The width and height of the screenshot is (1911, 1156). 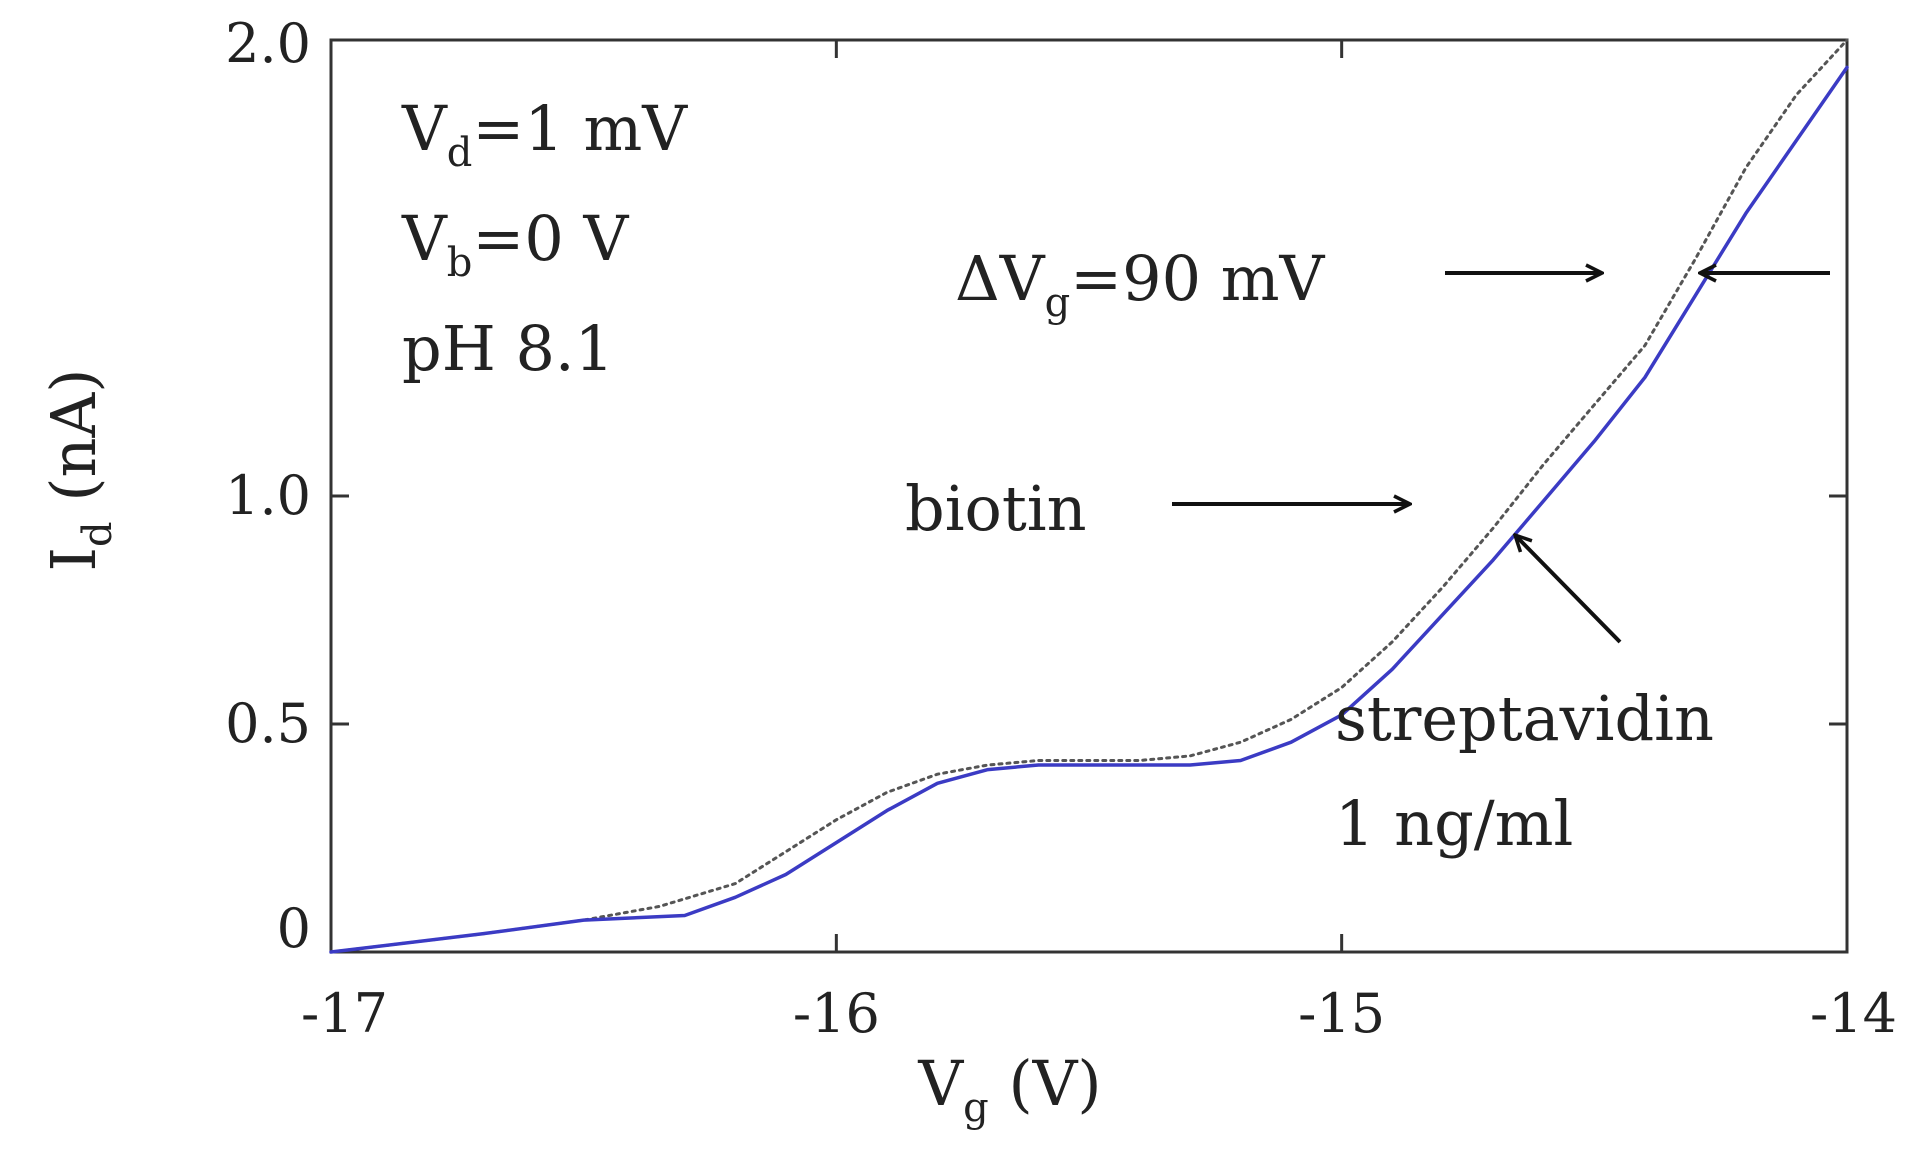 I want to click on y-tick-label: 0.5, so click(x=268, y=723).